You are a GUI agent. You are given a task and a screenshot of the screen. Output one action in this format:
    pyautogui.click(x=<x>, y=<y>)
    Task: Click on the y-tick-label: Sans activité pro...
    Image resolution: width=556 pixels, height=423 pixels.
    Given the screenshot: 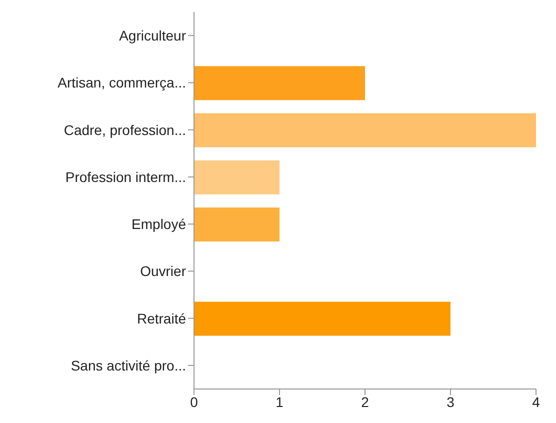 What is the action you would take?
    pyautogui.click(x=128, y=365)
    